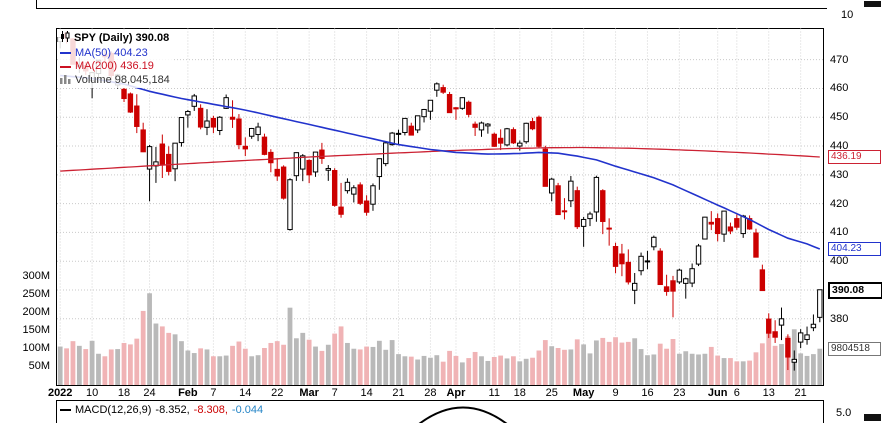 This screenshot has width=882, height=423. What do you see at coordinates (111, 52) in the screenshot?
I see `ma50-label: MA(50) 404.23` at bounding box center [111, 52].